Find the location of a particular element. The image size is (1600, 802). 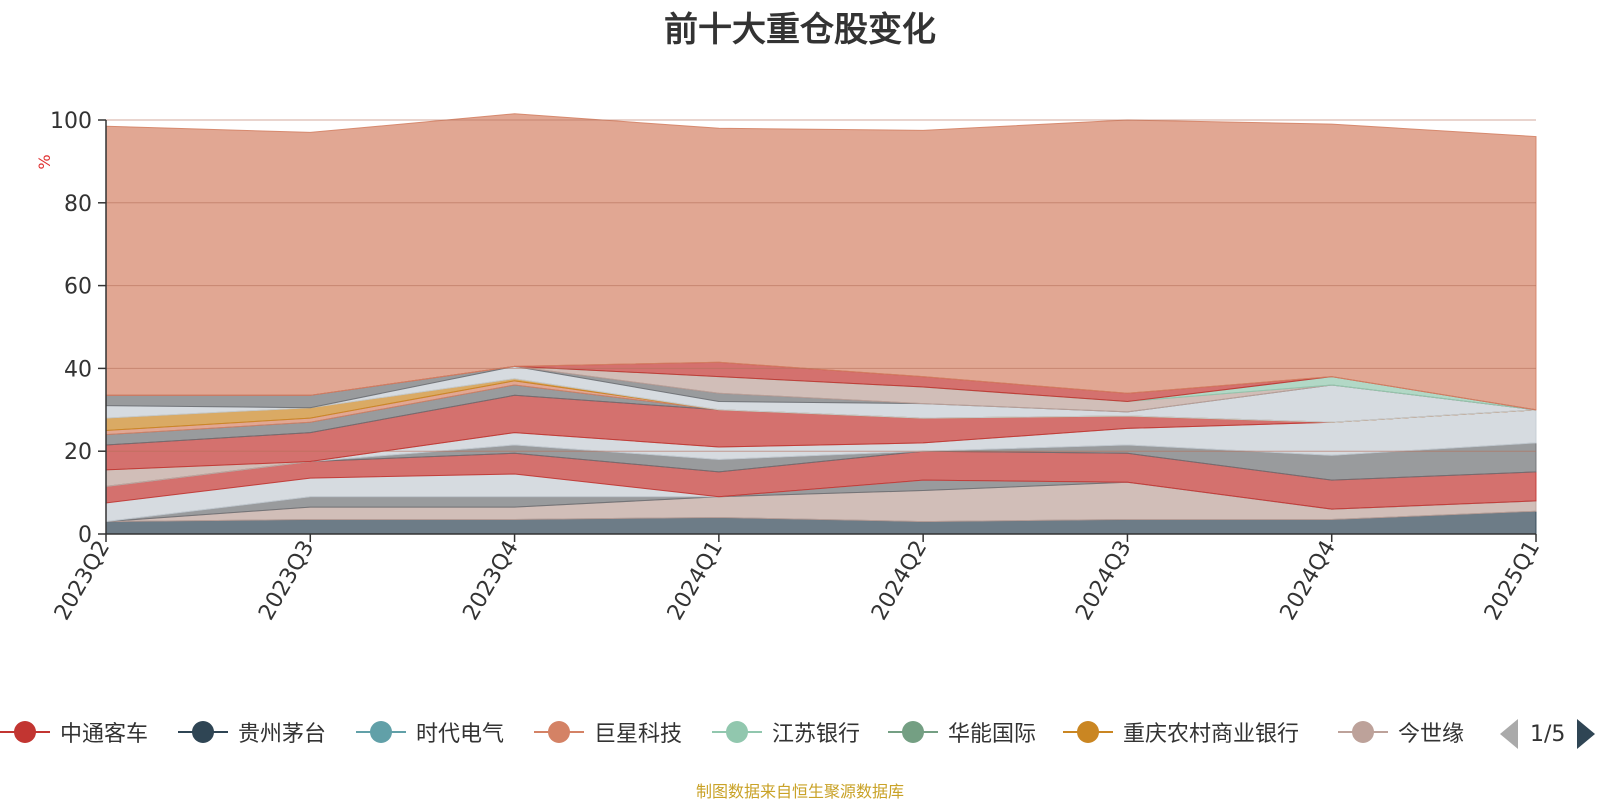

legend-label: 贵州茅台 is located at coordinates (282, 734).